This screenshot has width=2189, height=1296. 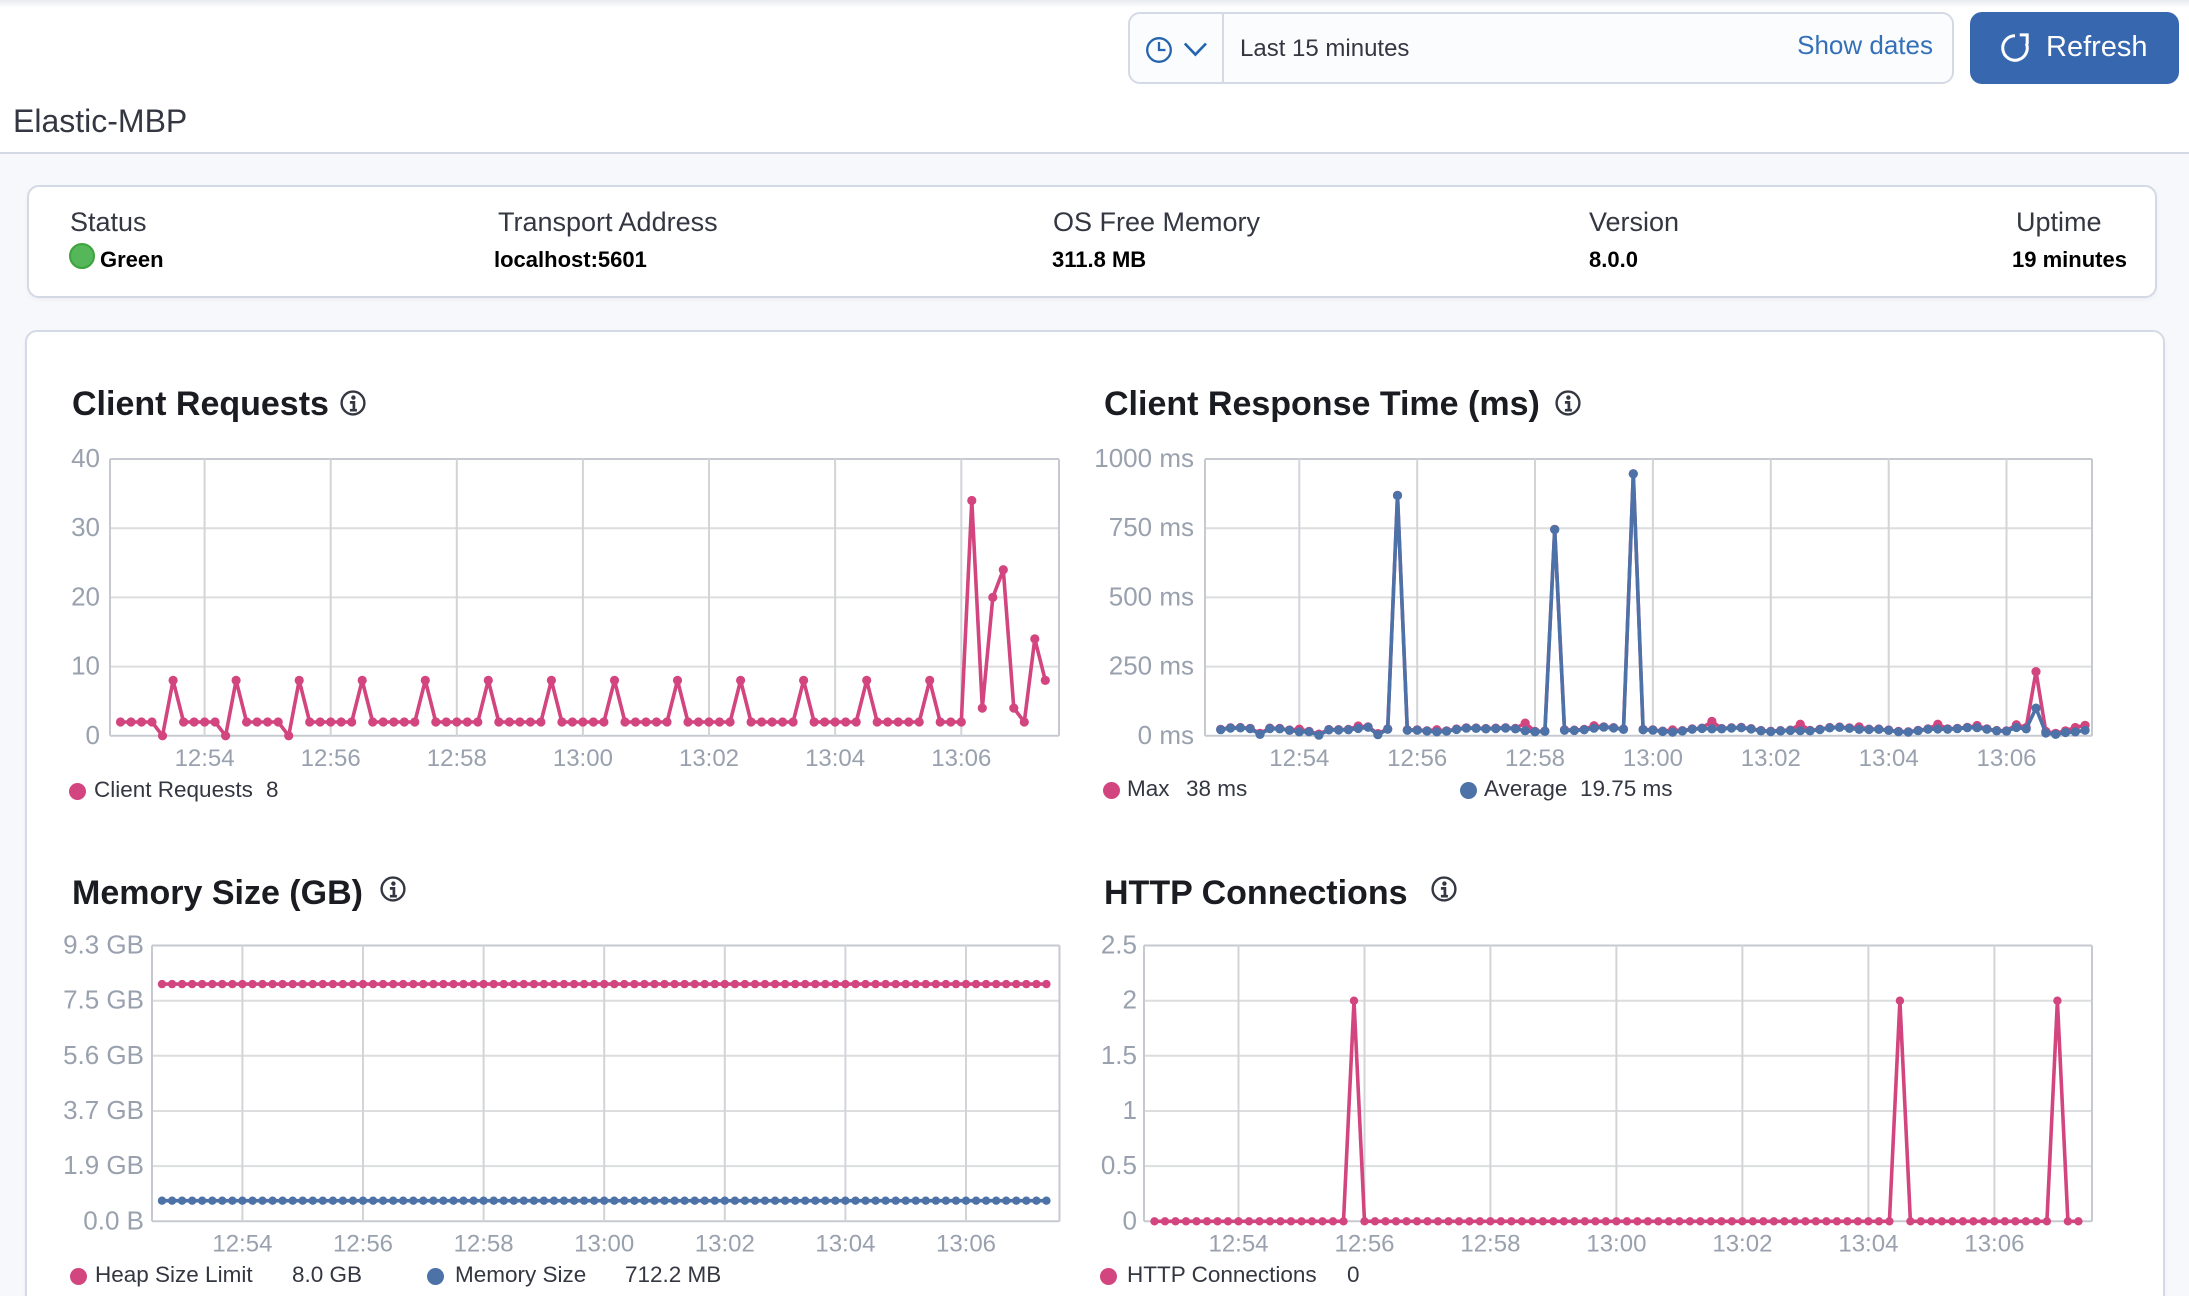 I want to click on svg-text: 1.9 GB, so click(x=103, y=1165).